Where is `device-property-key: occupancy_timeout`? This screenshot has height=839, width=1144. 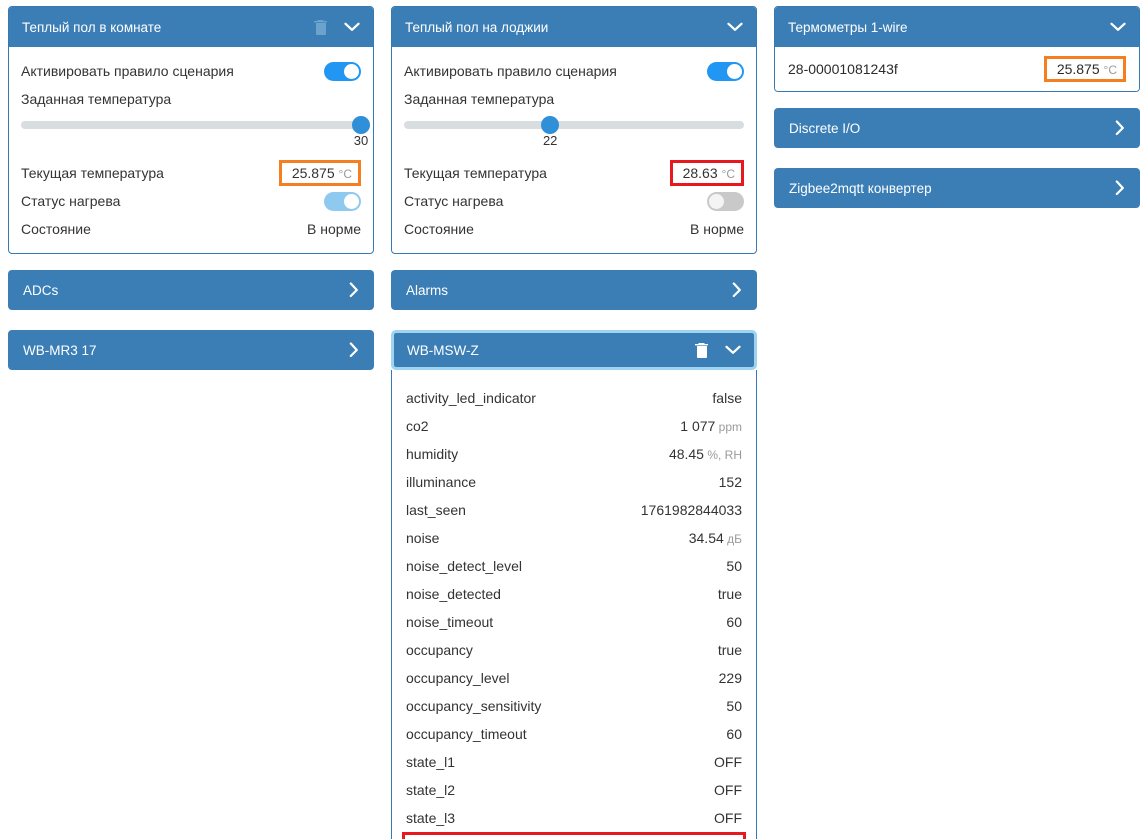 device-property-key: occupancy_timeout is located at coordinates (466, 734).